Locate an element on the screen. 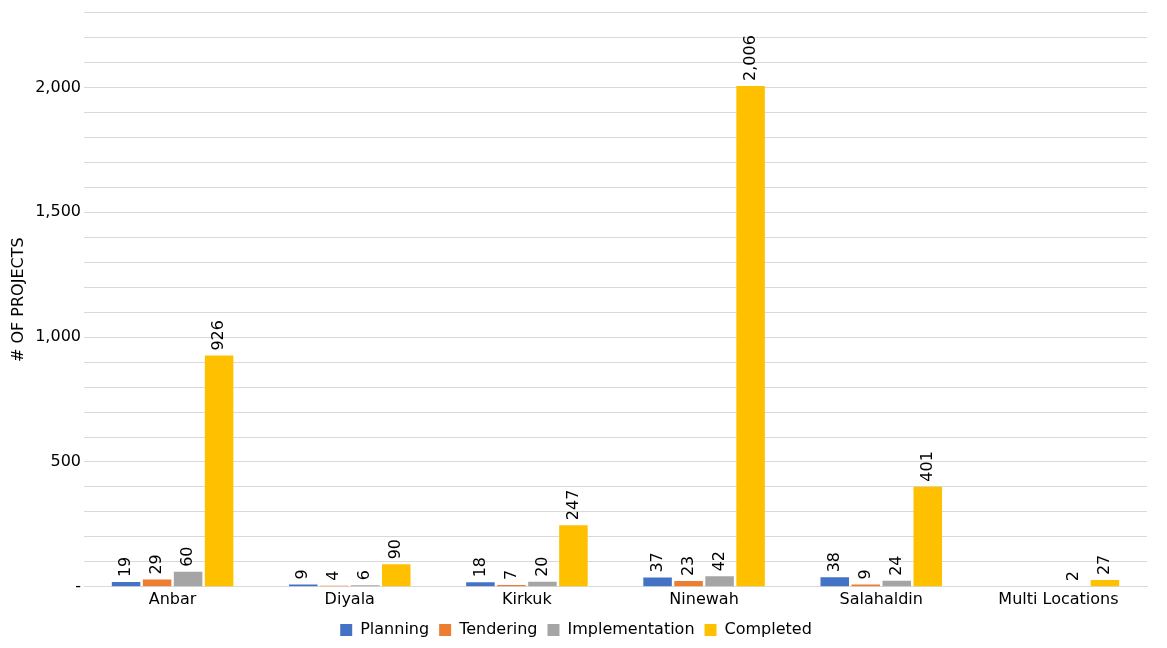  legend-label: Completed is located at coordinates (768, 629).